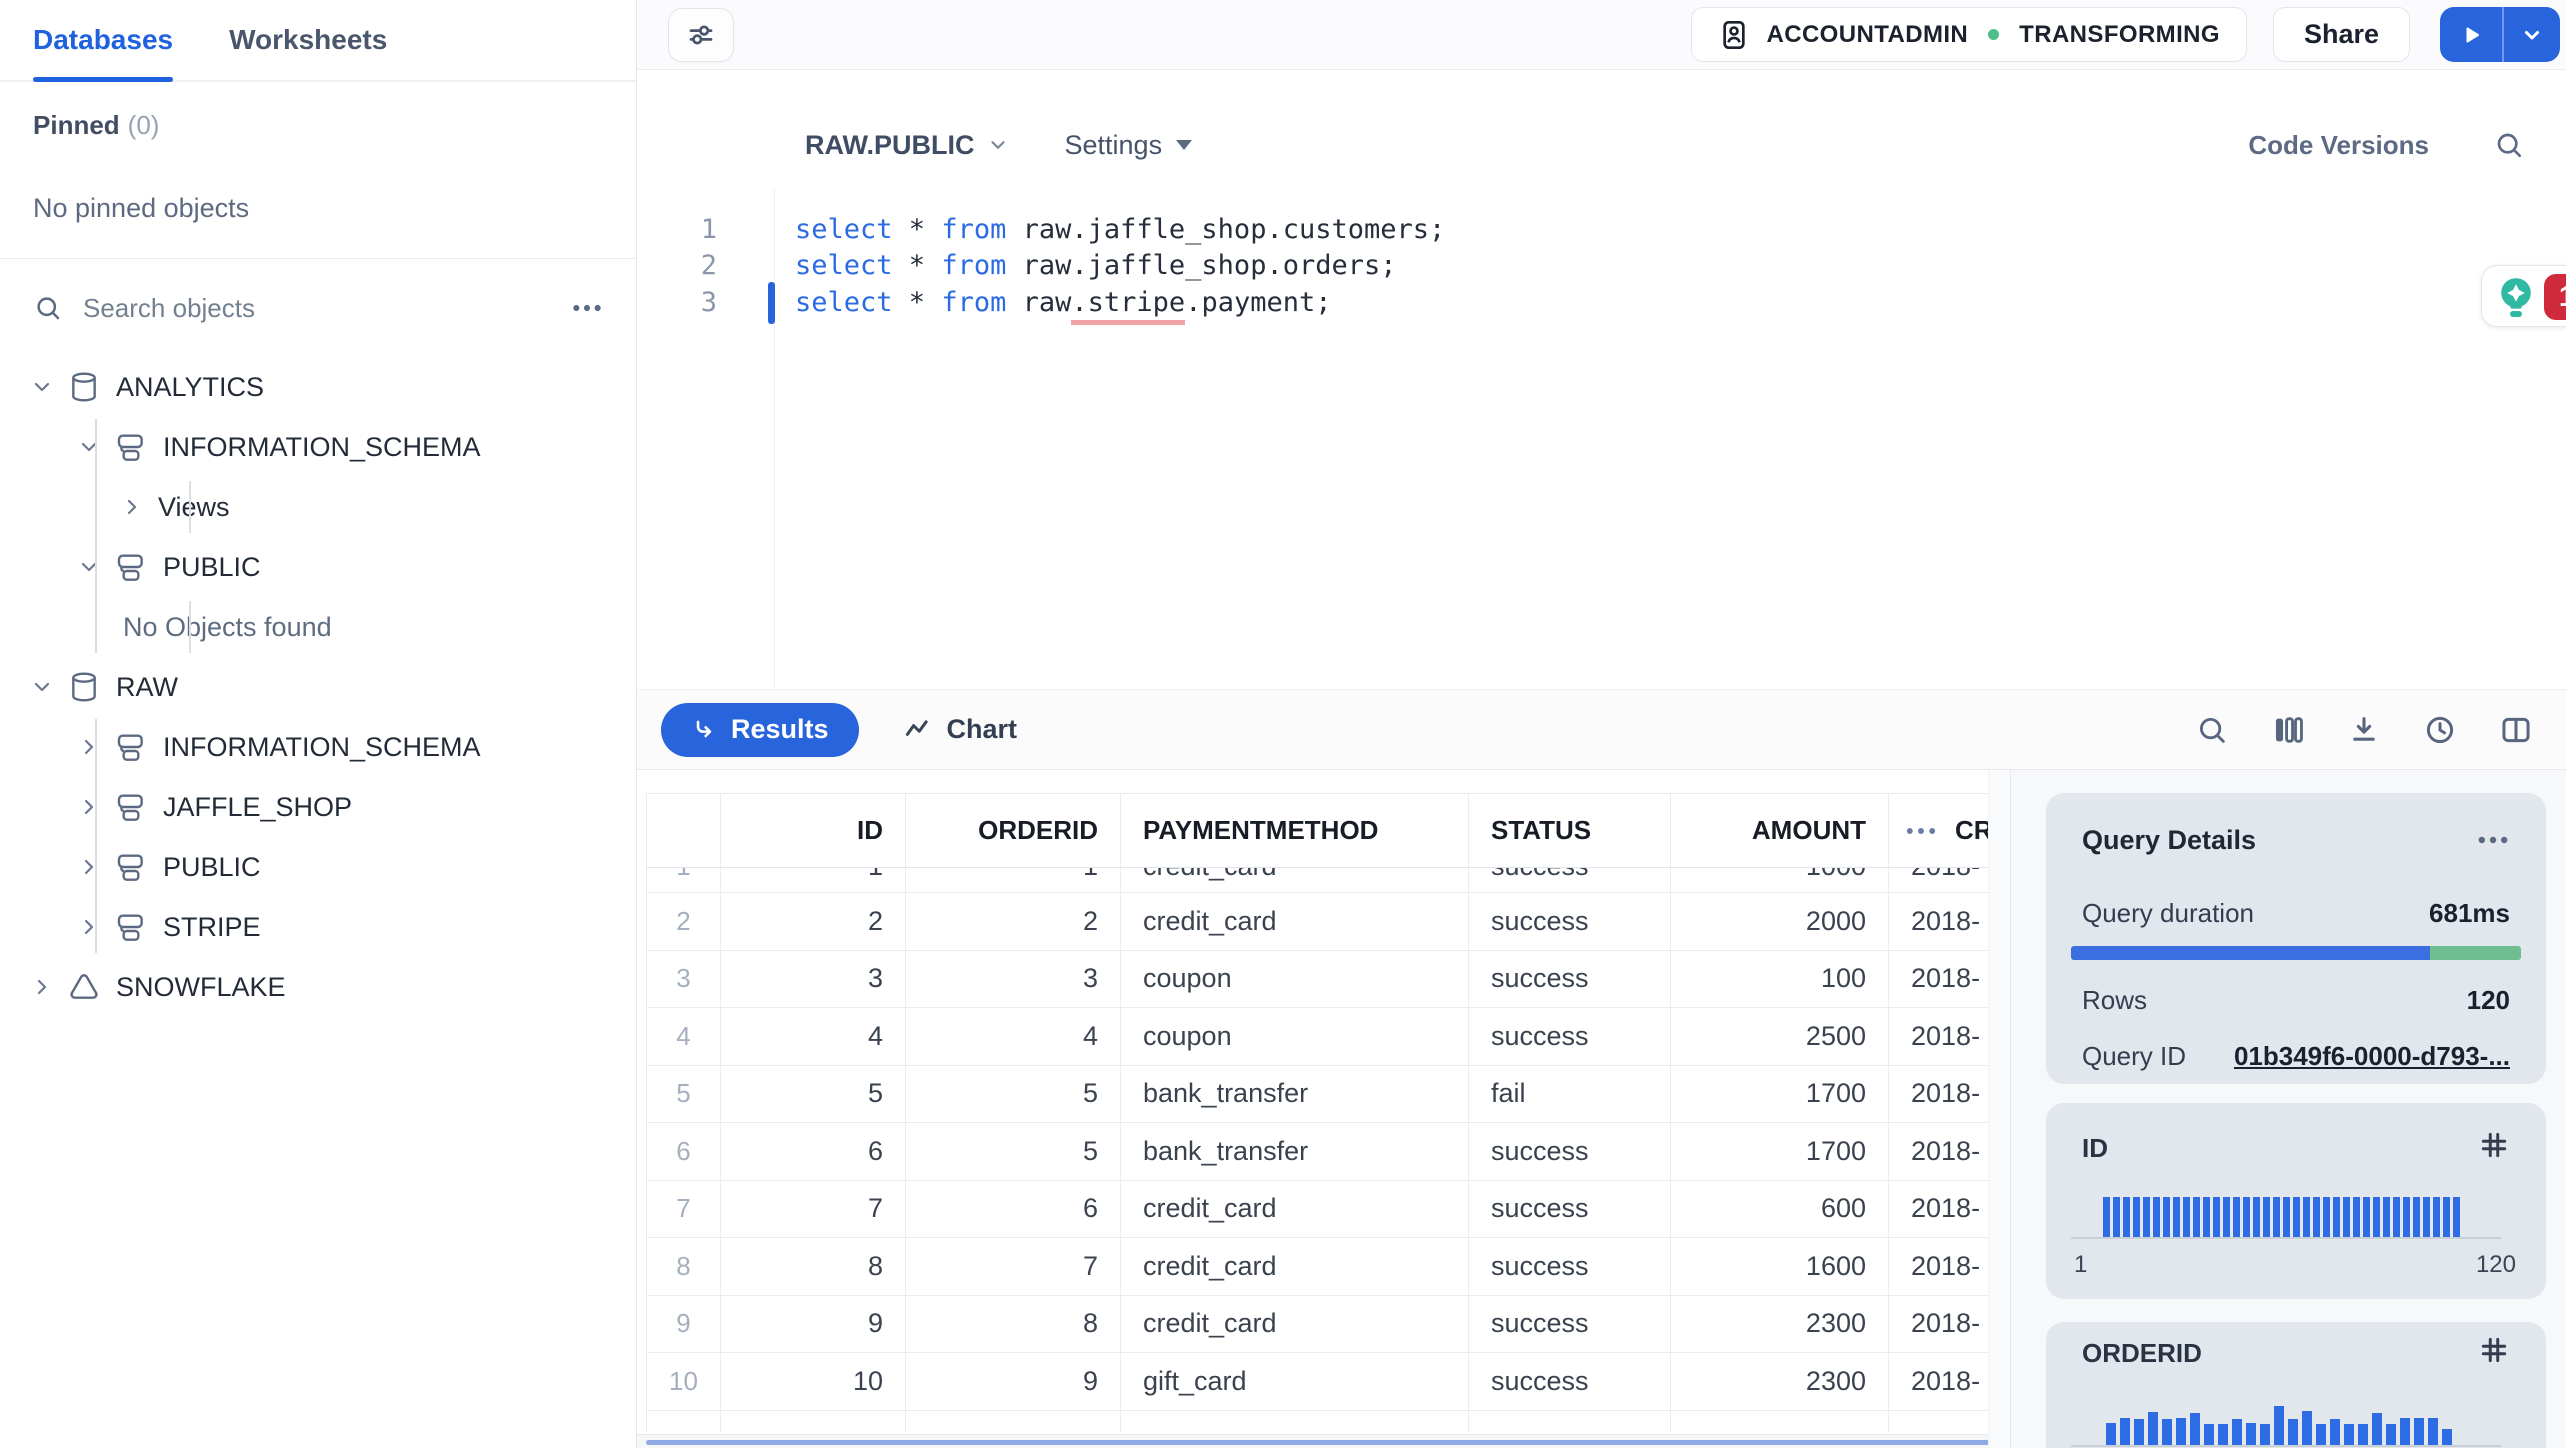 Image resolution: width=2566 pixels, height=1448 pixels. I want to click on sidebar-more-icon, so click(587, 308).